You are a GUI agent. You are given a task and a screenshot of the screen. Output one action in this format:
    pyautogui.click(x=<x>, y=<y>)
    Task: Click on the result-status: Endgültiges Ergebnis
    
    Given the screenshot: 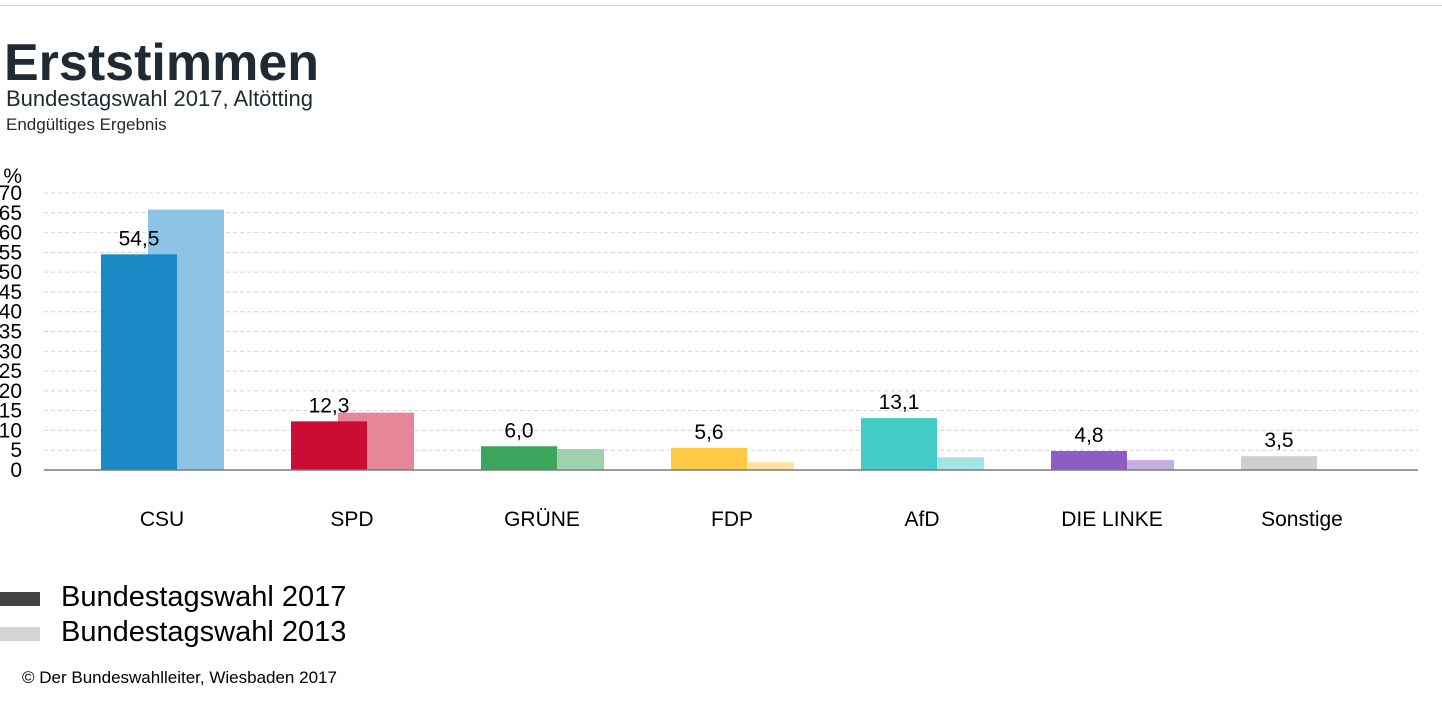 What is the action you would take?
    pyautogui.click(x=86, y=124)
    